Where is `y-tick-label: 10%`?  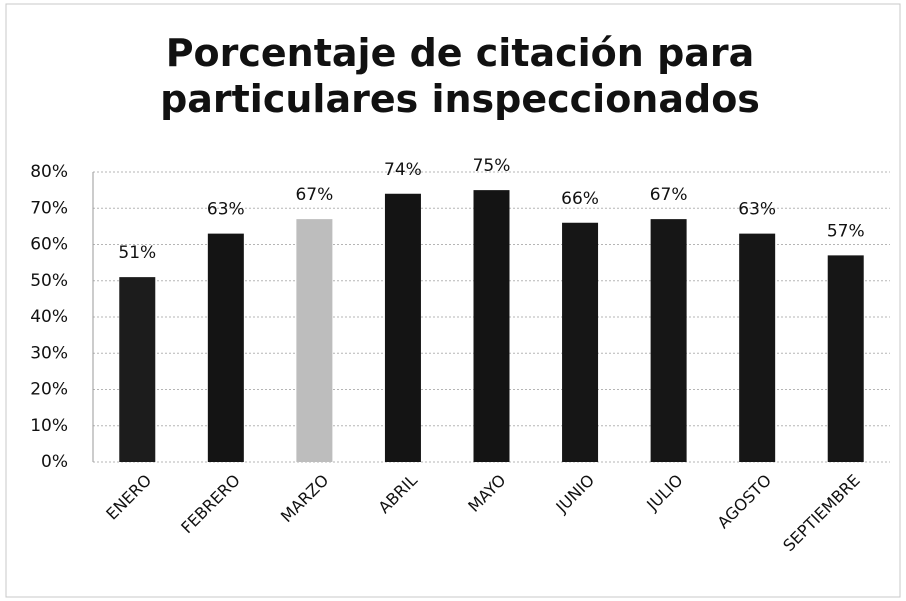 y-tick-label: 10% is located at coordinates (49, 426).